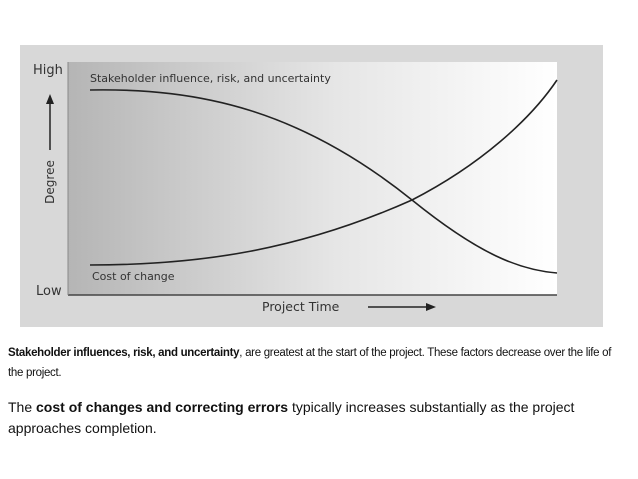 The image size is (638, 479). Describe the element at coordinates (50, 99) in the screenshot. I see `y-arrow-head` at that location.